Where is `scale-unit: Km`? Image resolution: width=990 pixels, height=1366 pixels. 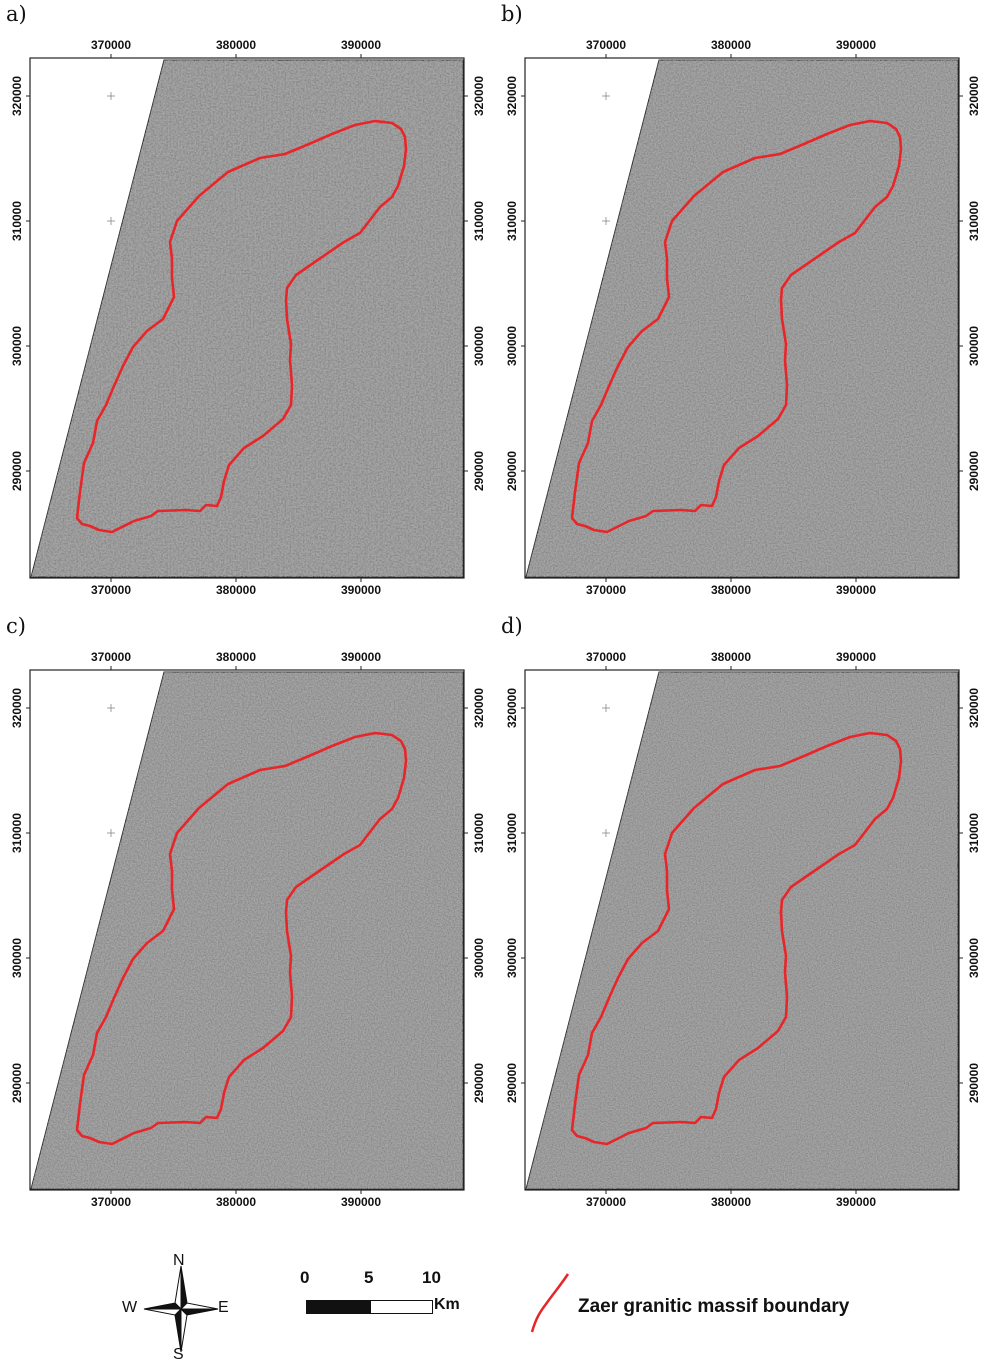 scale-unit: Km is located at coordinates (447, 1304).